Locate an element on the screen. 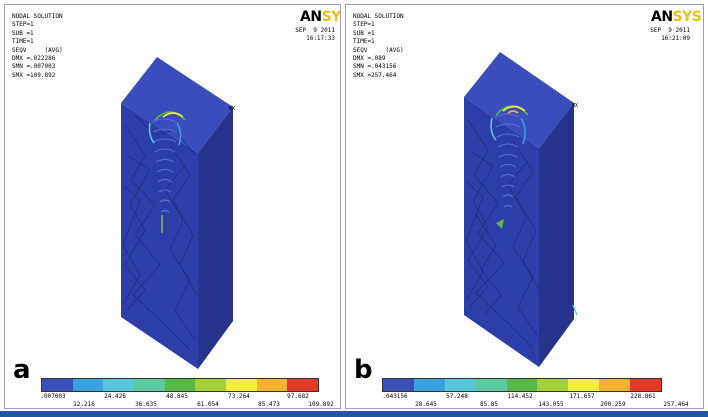  smn-text: SMN =.043156 is located at coordinates (375, 67).